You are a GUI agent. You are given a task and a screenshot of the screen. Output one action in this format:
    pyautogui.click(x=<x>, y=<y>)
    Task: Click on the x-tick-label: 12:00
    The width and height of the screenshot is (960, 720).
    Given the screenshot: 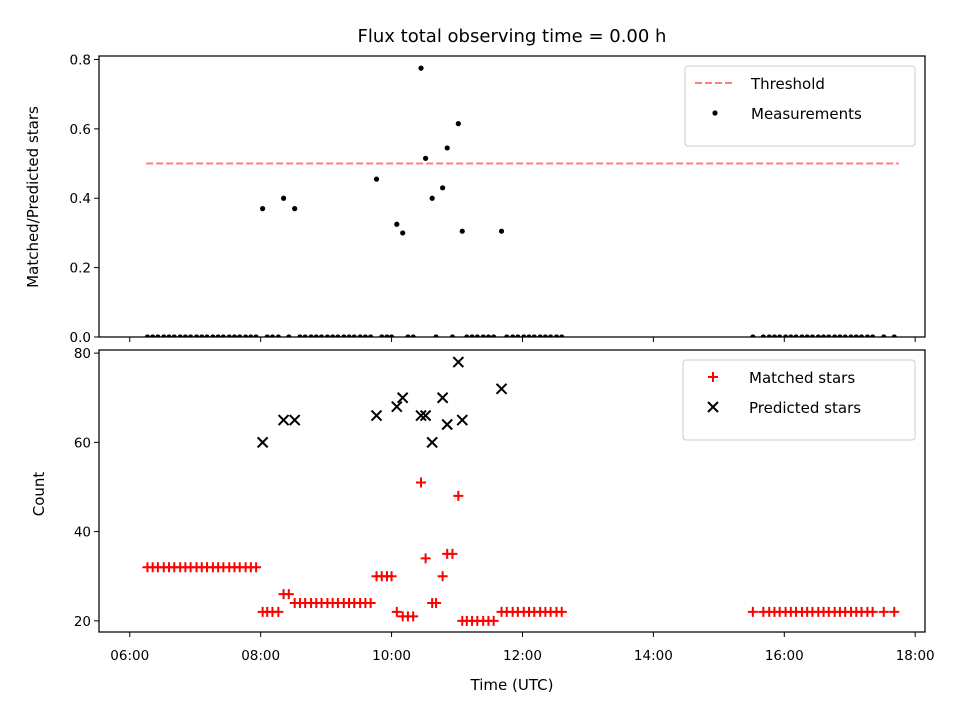 What is the action you would take?
    pyautogui.click(x=522, y=656)
    